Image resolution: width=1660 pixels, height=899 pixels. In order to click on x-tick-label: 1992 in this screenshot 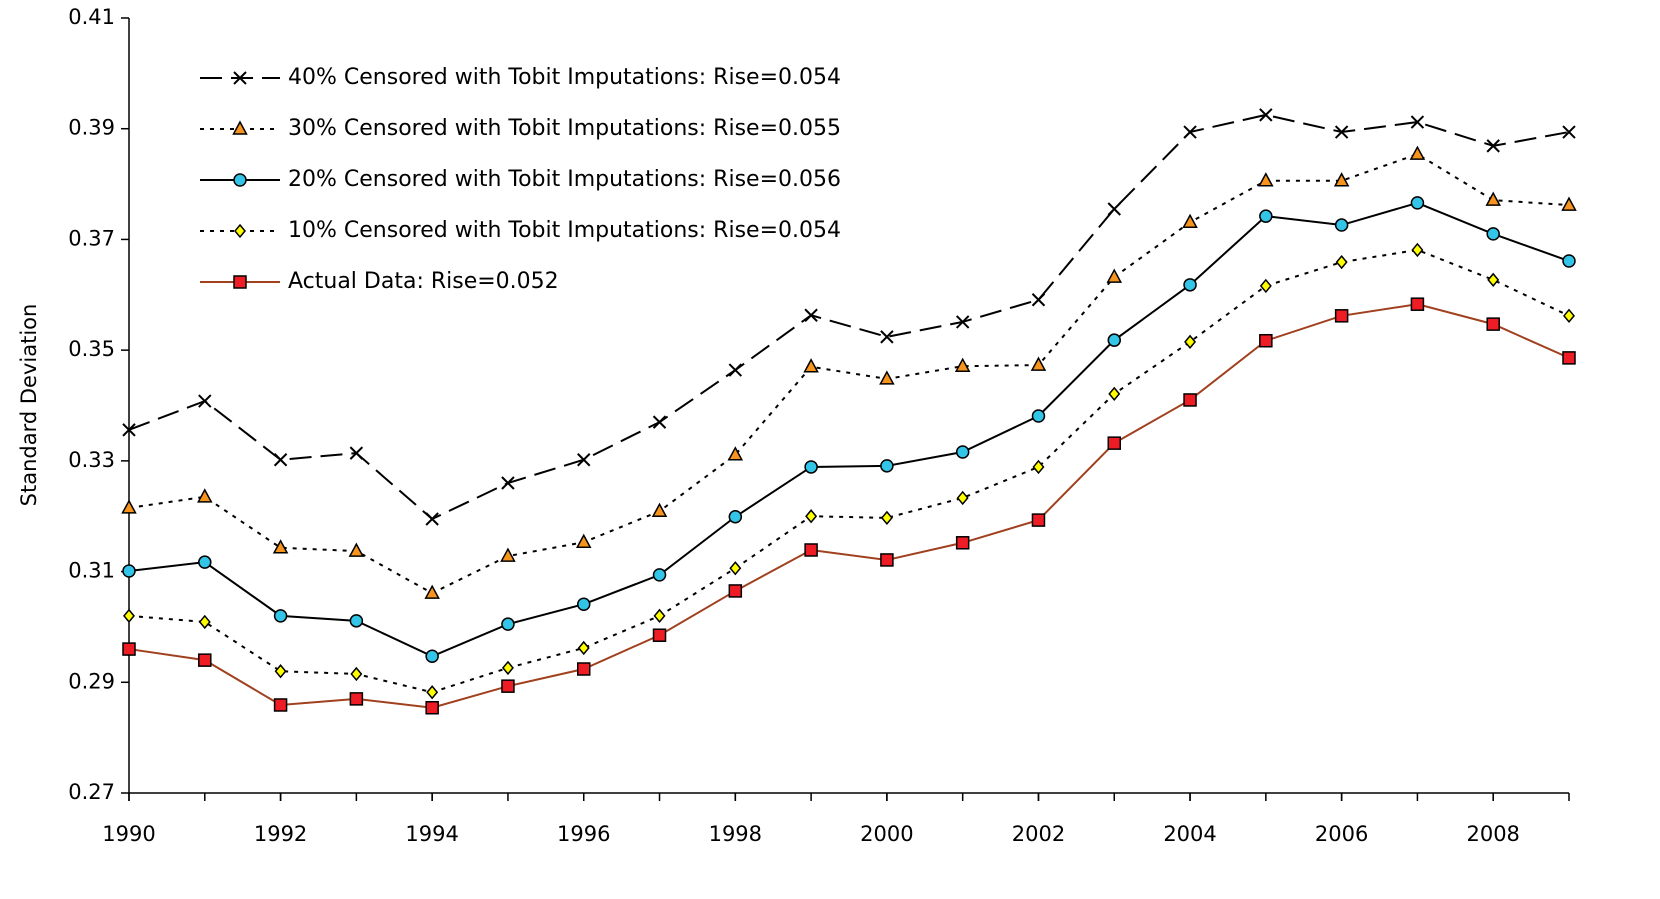, I will do `click(280, 834)`.